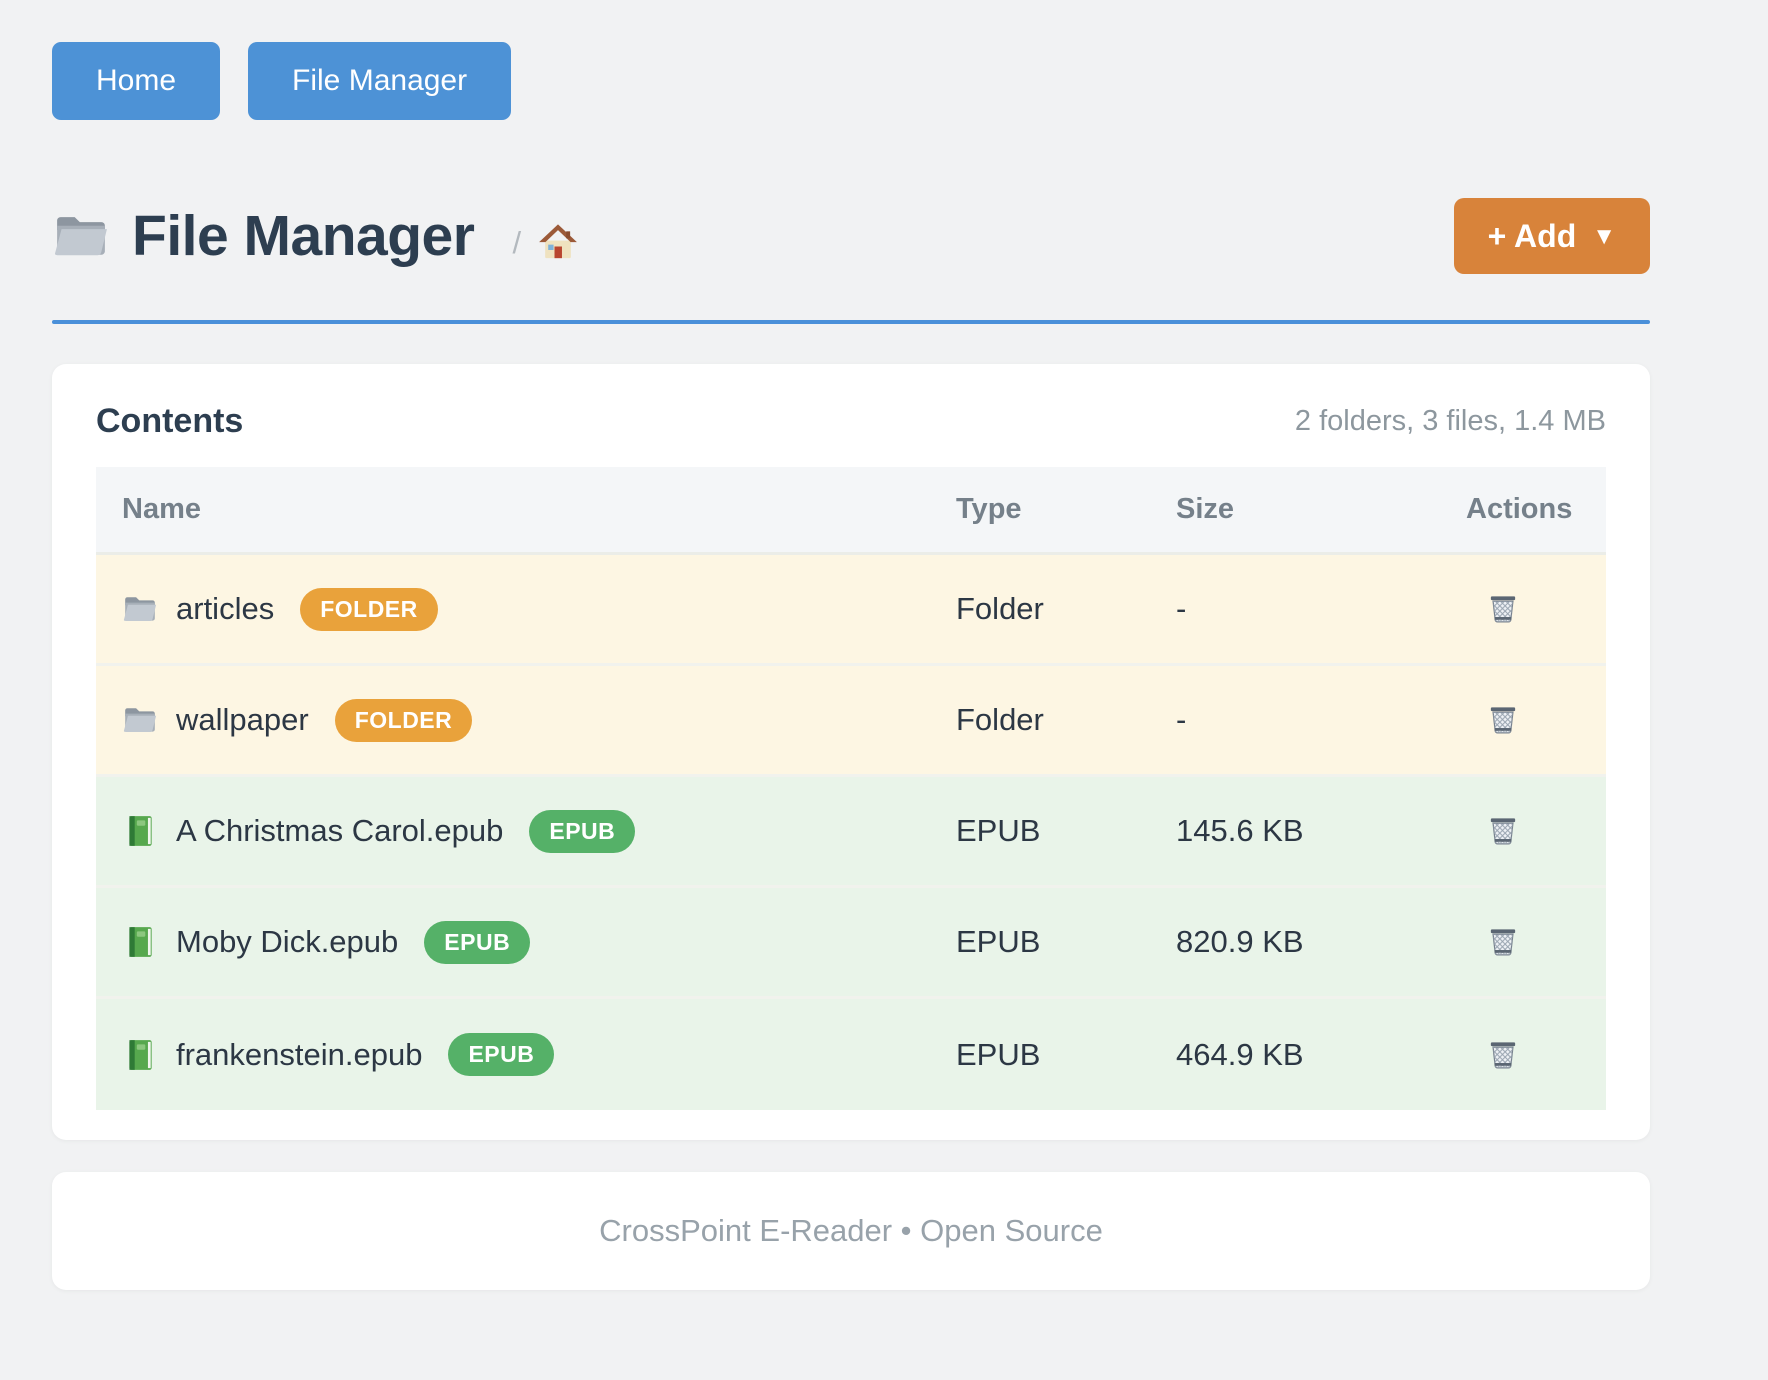  I want to click on file-name-link: A Christmas Carol.epub, so click(340, 830).